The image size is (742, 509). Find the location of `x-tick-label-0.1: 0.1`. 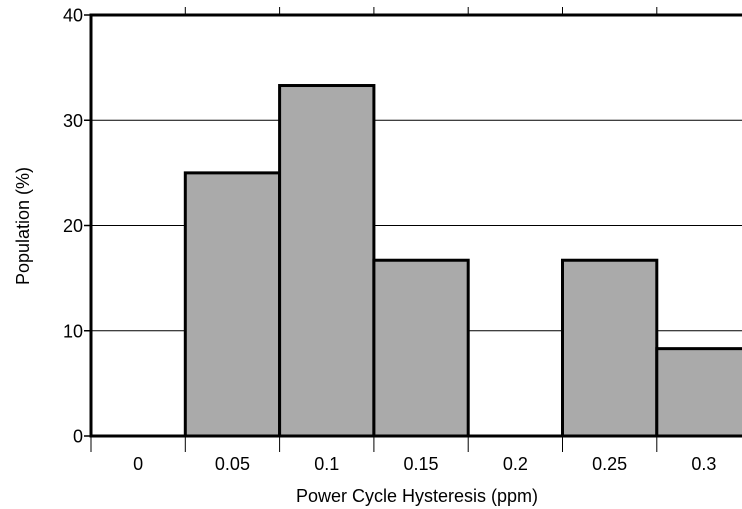

x-tick-label-0.1: 0.1 is located at coordinates (326, 464).